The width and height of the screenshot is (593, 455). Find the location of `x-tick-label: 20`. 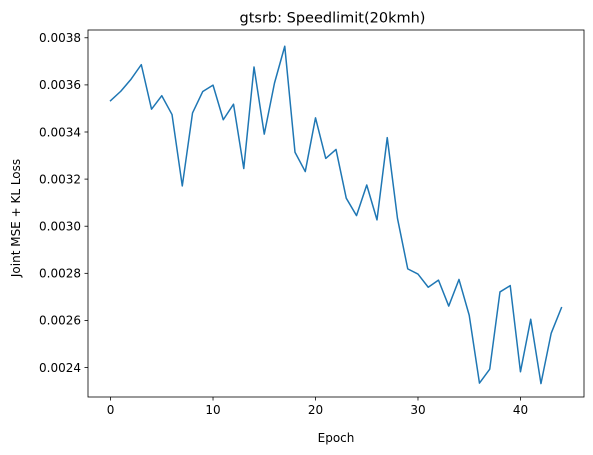

x-tick-label: 20 is located at coordinates (315, 410).